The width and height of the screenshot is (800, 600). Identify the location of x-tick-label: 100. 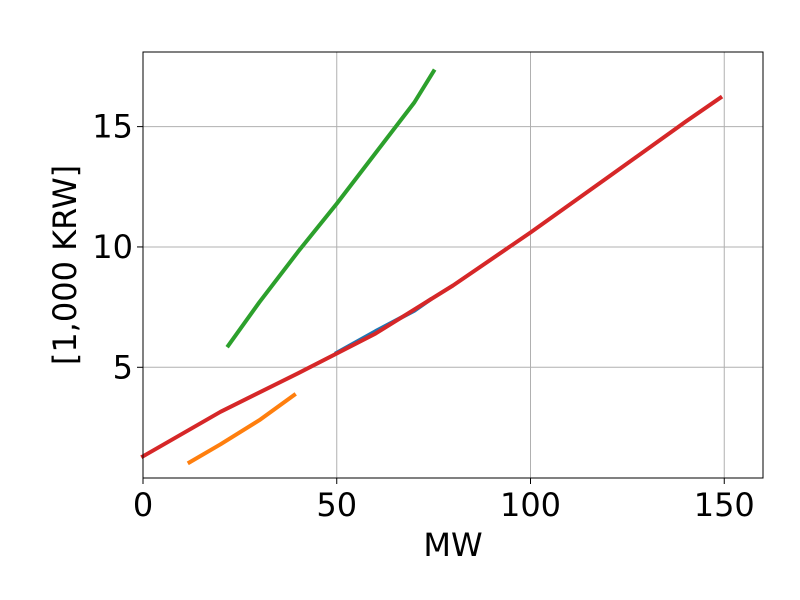
(530, 505).